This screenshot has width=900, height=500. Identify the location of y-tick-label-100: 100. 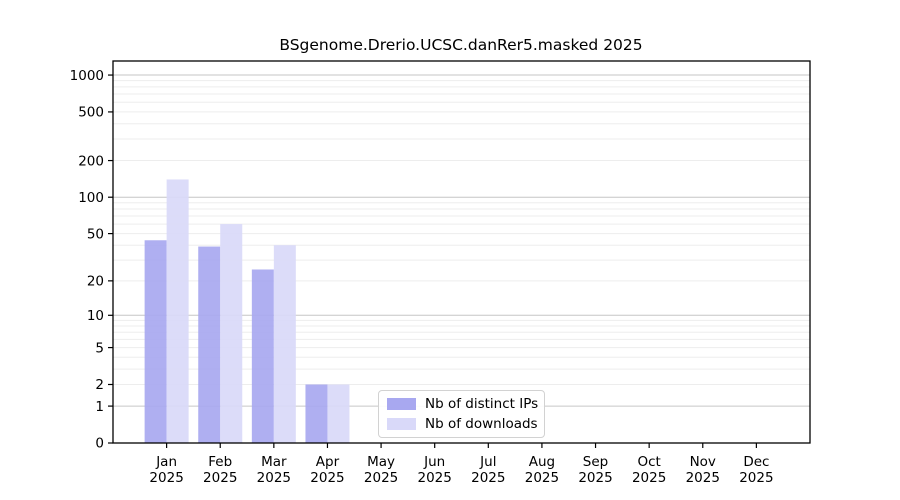
(91, 198).